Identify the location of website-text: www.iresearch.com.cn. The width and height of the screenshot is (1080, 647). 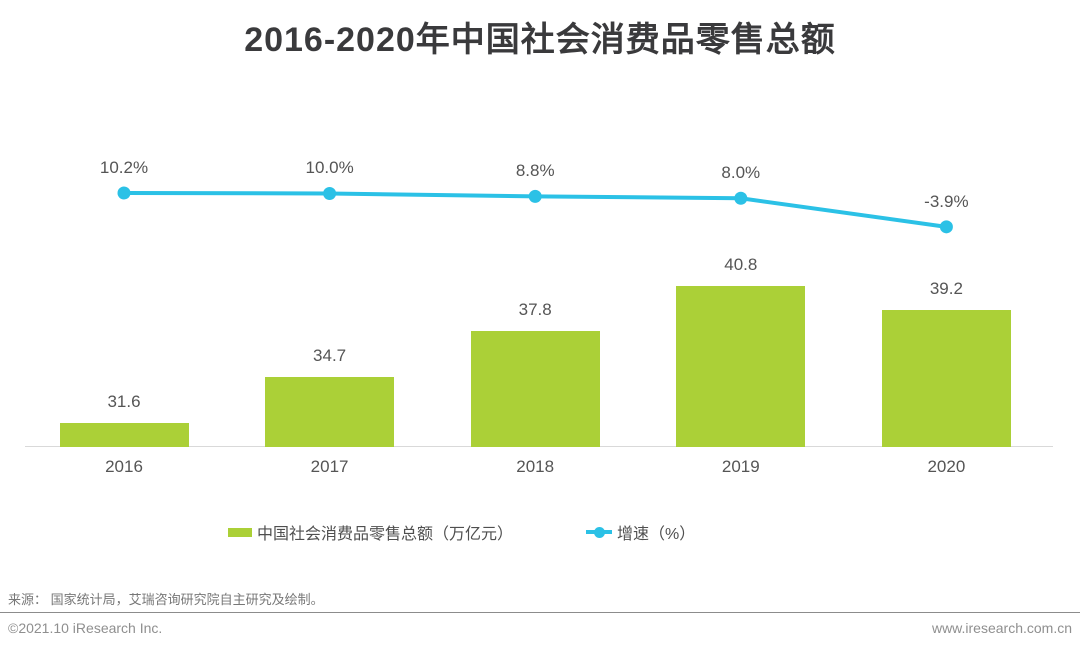
(1001, 628).